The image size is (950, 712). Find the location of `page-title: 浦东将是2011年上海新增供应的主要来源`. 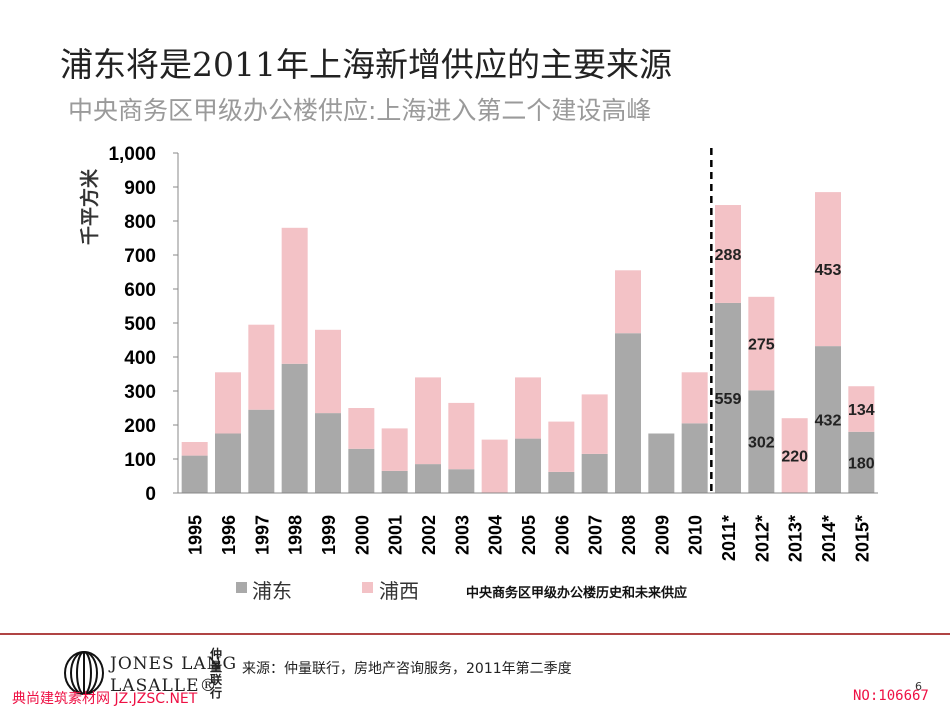

page-title: 浦东将是2011年上海新增供应的主要来源 is located at coordinates (366, 64).